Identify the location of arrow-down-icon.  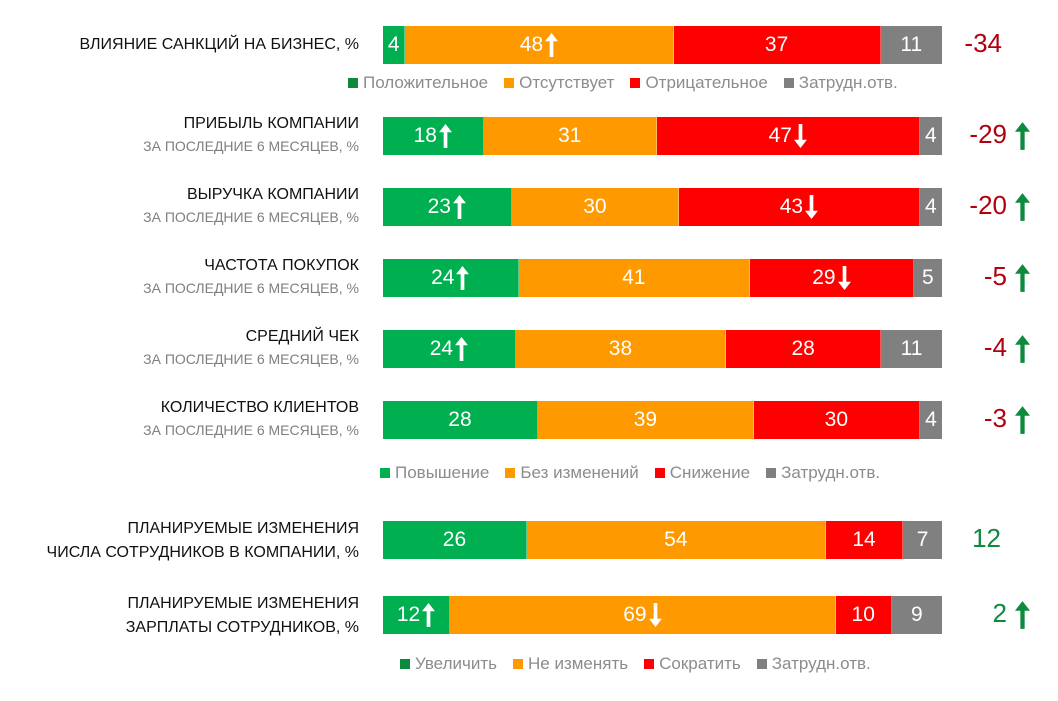
(800, 136).